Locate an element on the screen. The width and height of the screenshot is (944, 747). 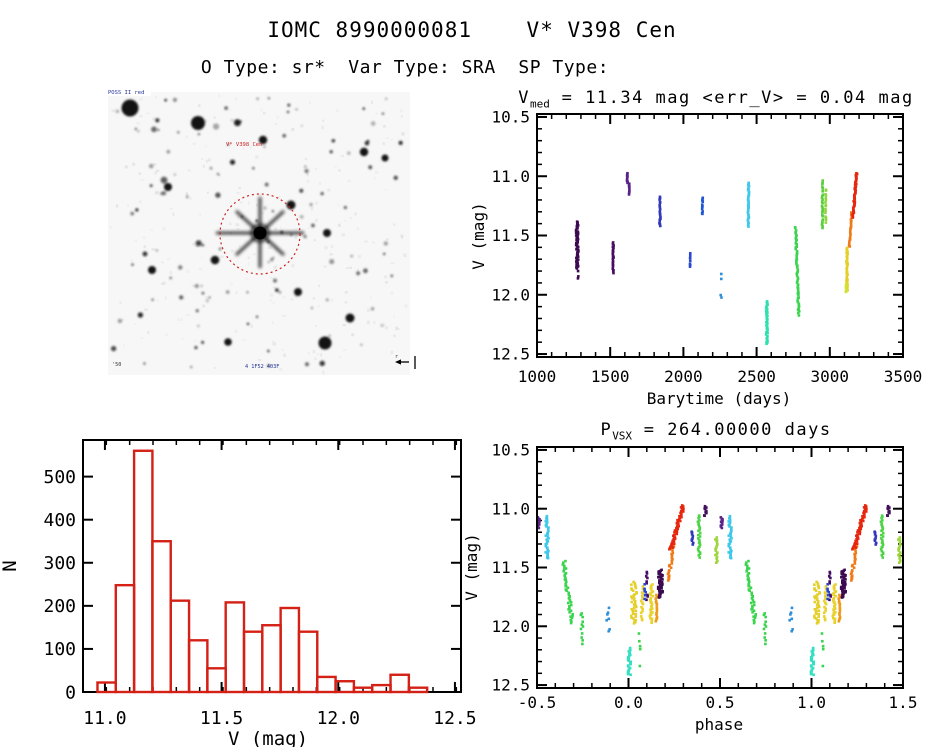
lightcurve-title: Vmed = 11.34 mag <err_V> = 0.04 mag is located at coordinates (715, 99).